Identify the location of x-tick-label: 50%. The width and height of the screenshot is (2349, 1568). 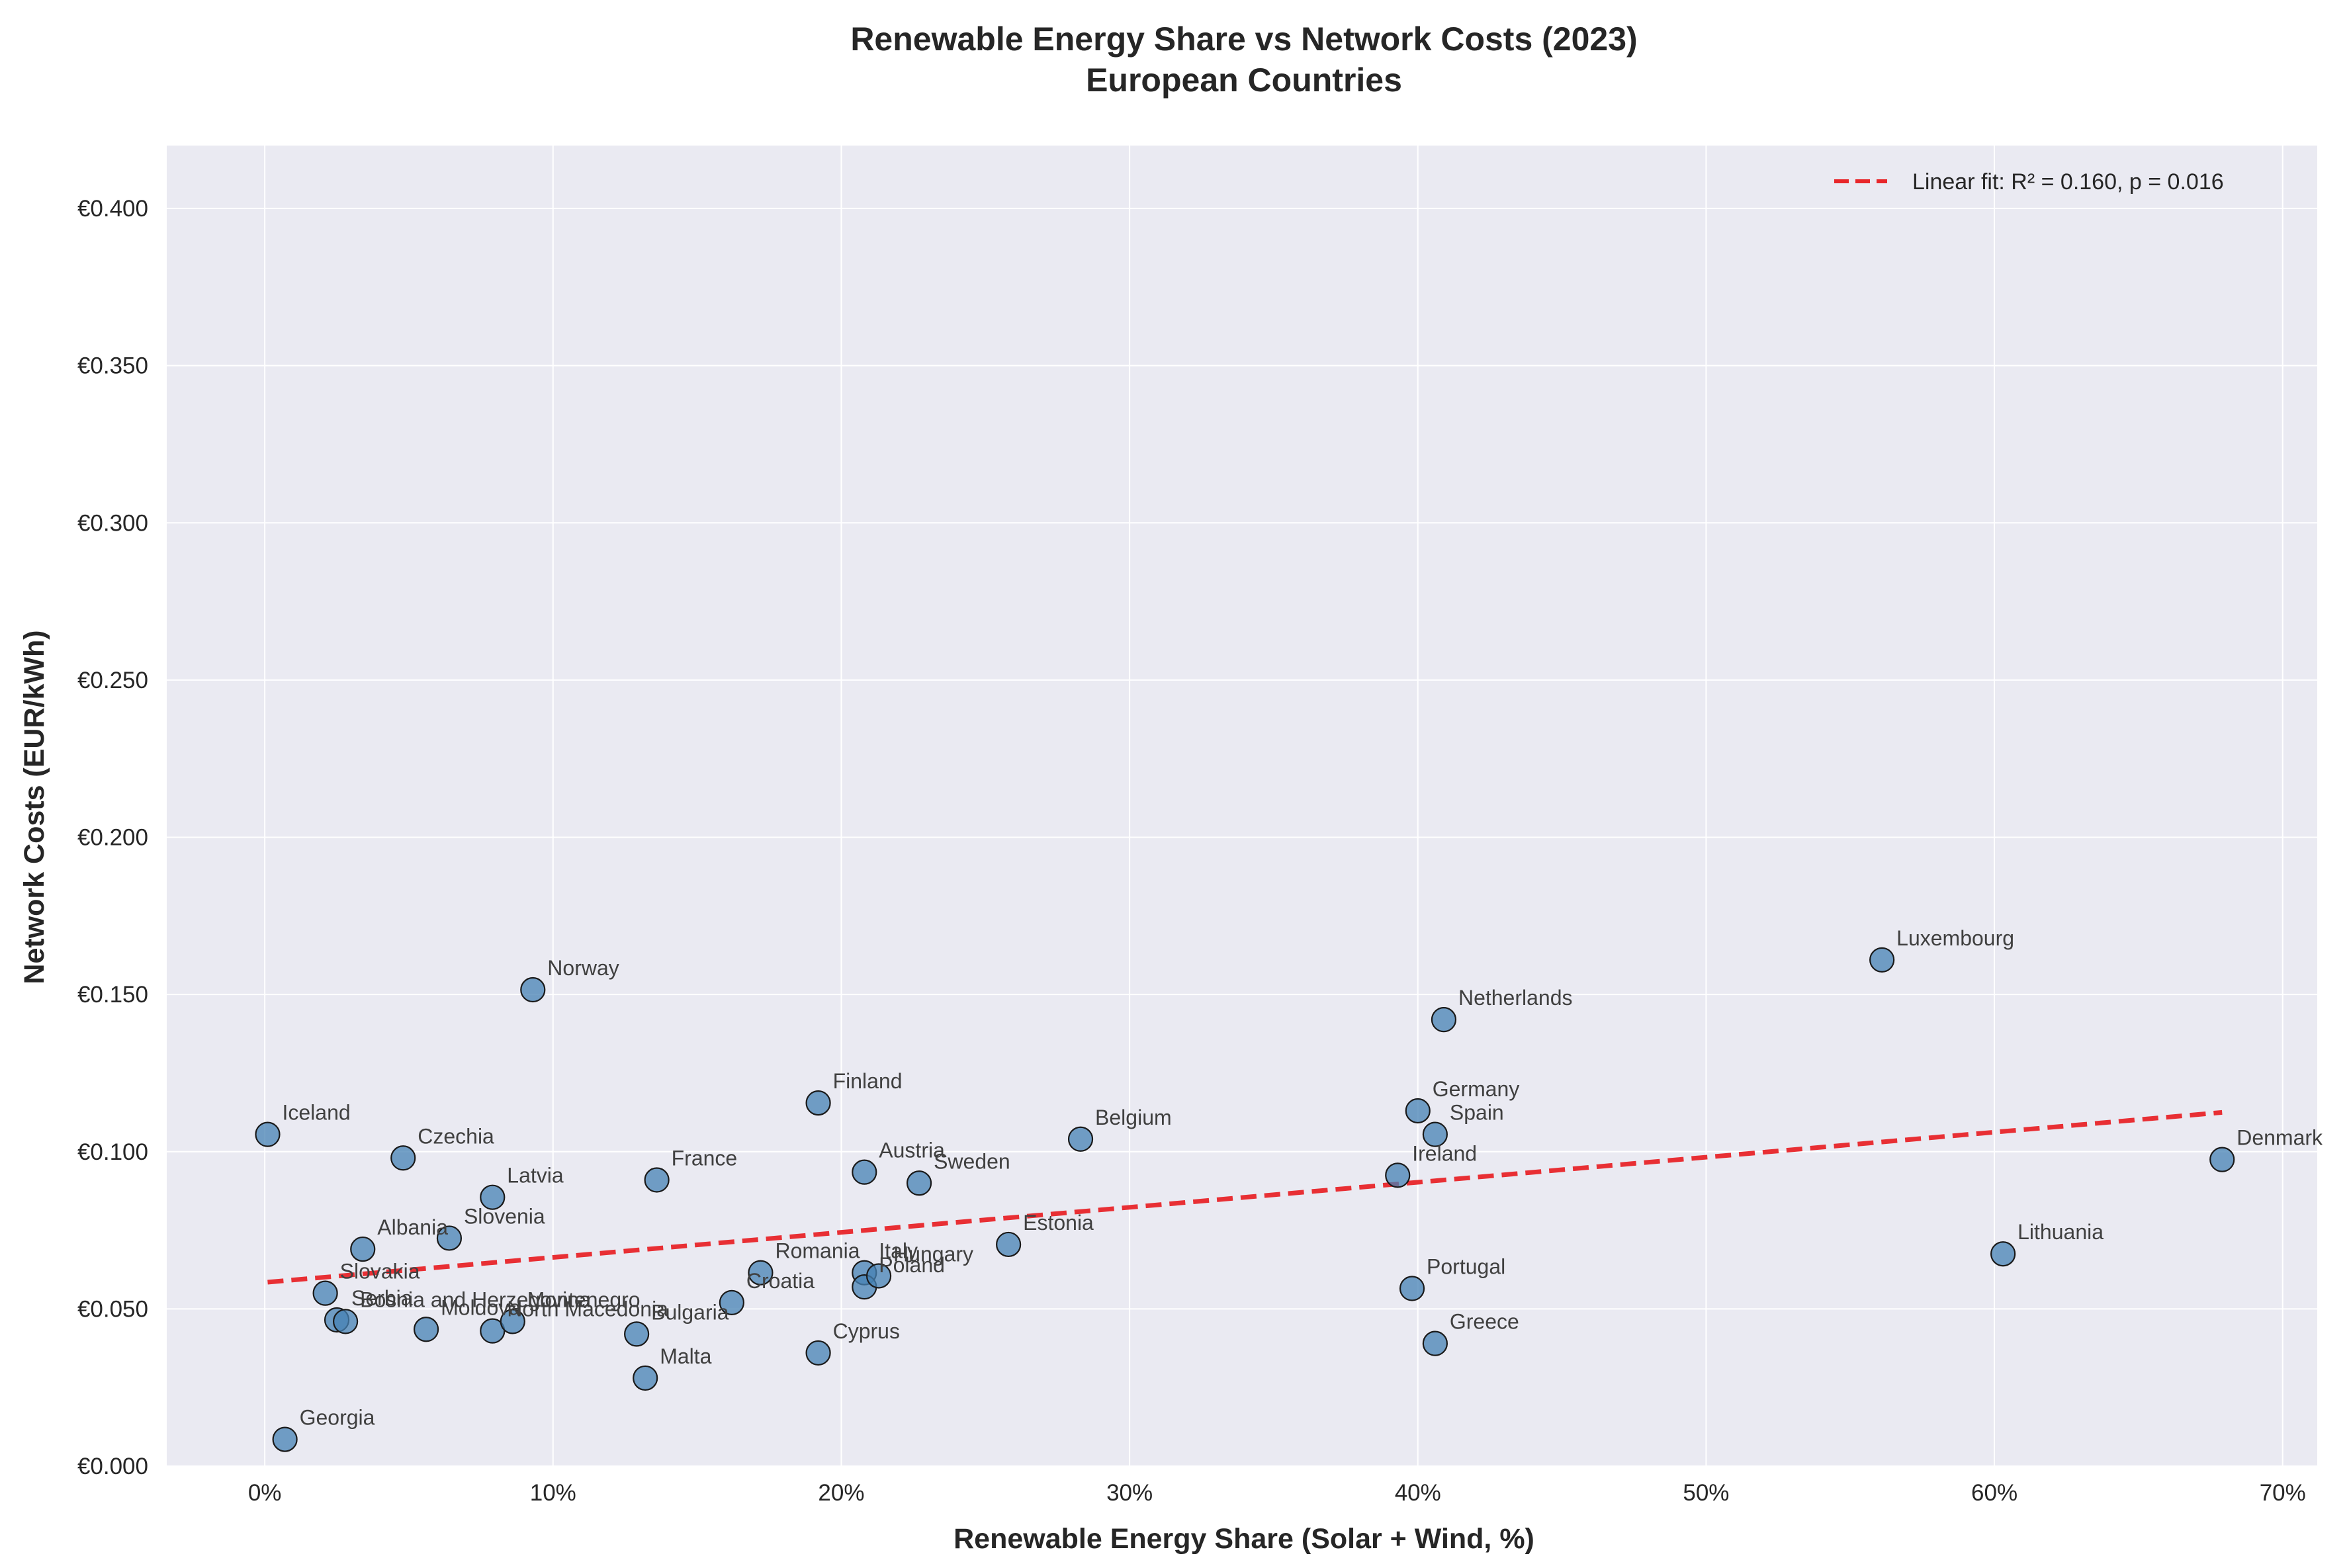
(1706, 1493).